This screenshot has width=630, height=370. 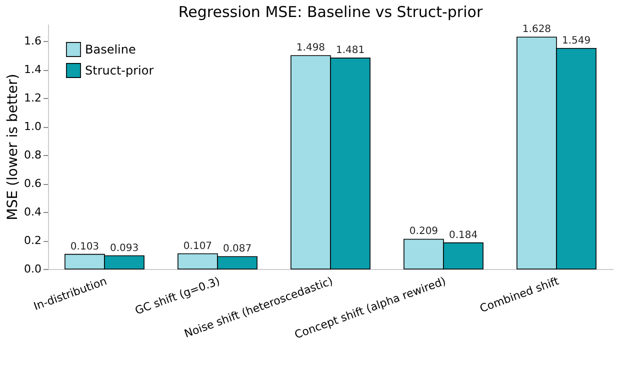 What do you see at coordinates (463, 235) in the screenshot?
I see `data-label: 0.184` at bounding box center [463, 235].